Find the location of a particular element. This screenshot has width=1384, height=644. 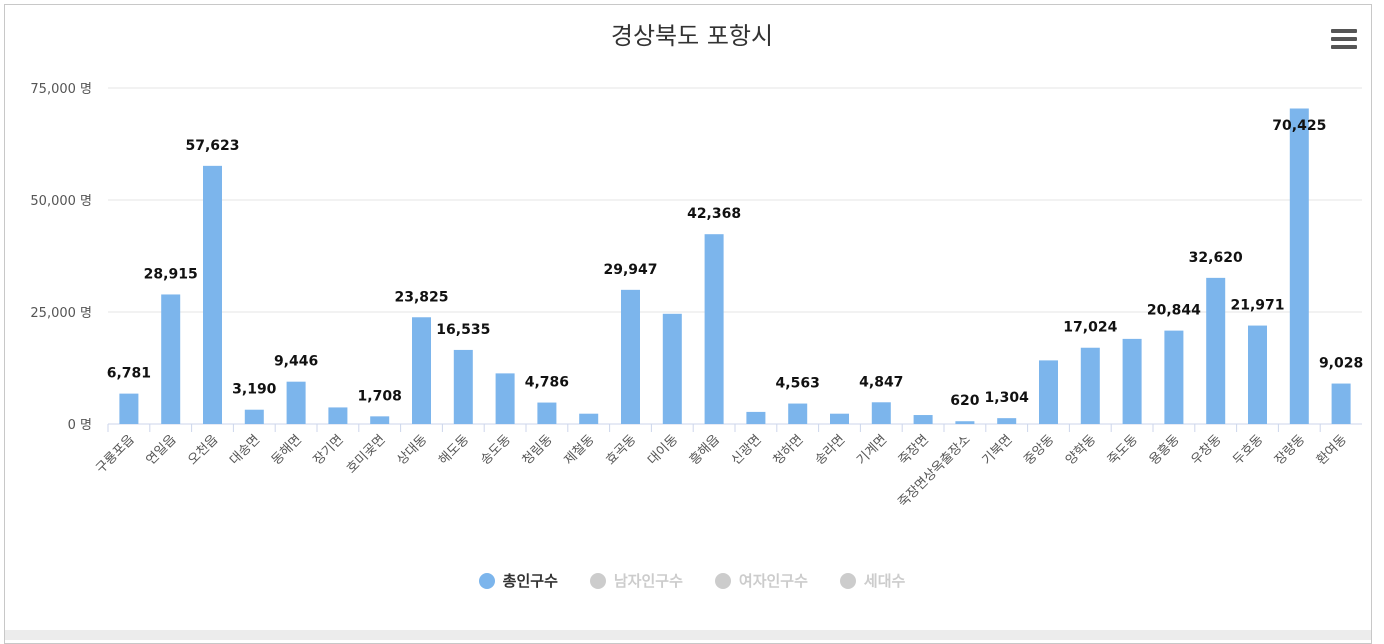

x-tick-label: 흥해읍 is located at coordinates (705, 450).